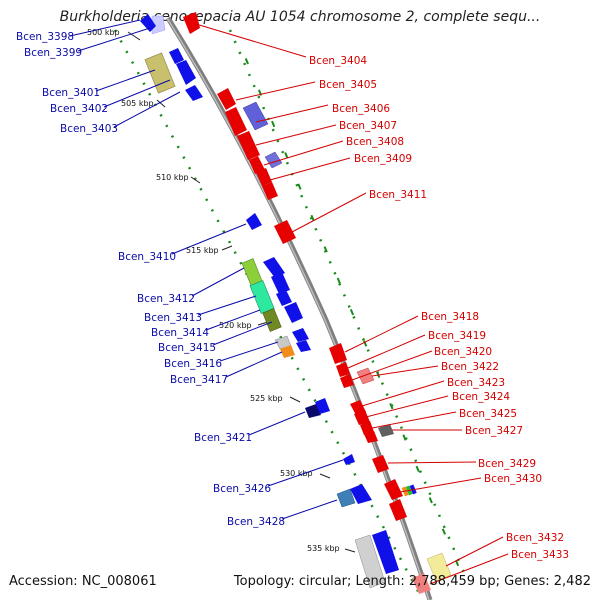 Image resolution: width=600 pixels, height=600 pixels. Describe the element at coordinates (256, 522) in the screenshot. I see `label-bcen-3428: Bcen_3428` at that location.